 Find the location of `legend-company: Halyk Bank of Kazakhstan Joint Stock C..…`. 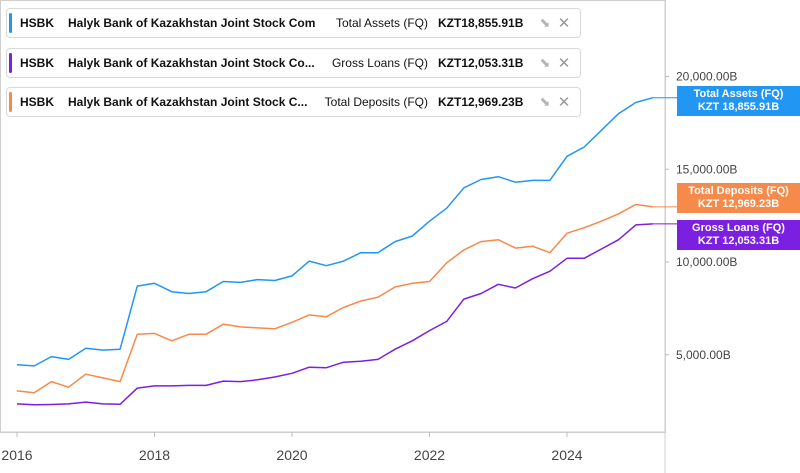

legend-company: Halyk Bank of Kazakhstan Joint Stock C..… is located at coordinates (188, 102).